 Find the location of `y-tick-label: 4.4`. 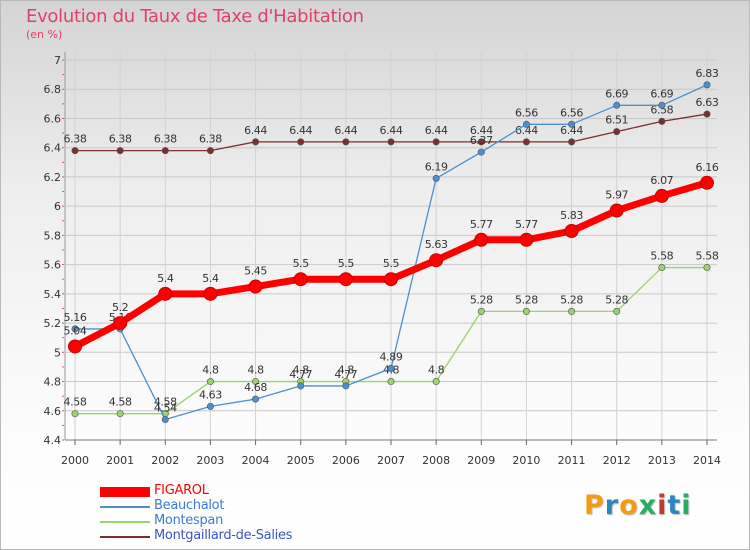

y-tick-label: 4.4 is located at coordinates (53, 440).